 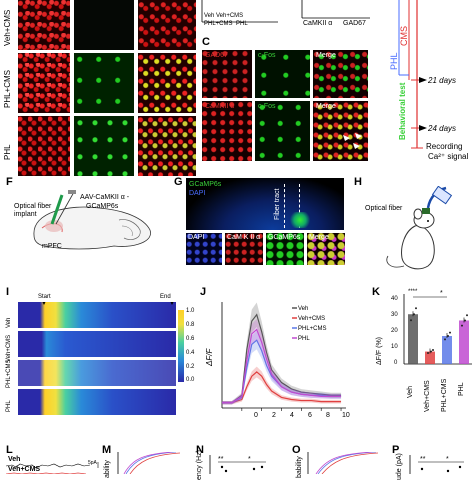 What do you see at coordinates (412, 74) in the screenshot?
I see `timeline-diagram` at bounding box center [412, 74].